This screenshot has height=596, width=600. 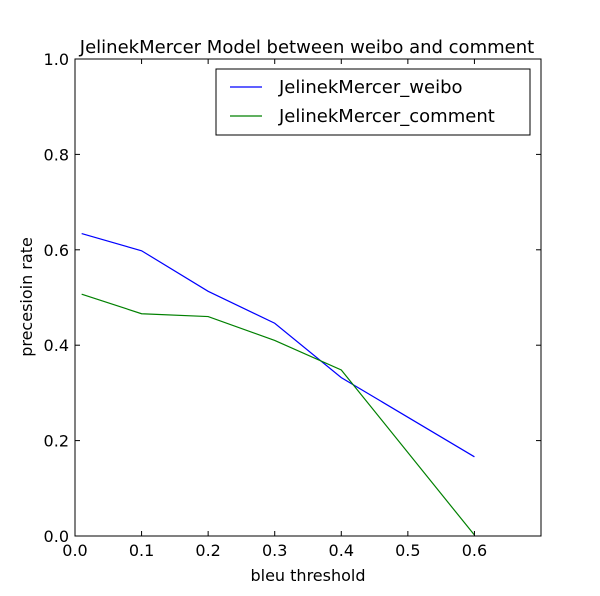 I want to click on legend-box, so click(x=373, y=102).